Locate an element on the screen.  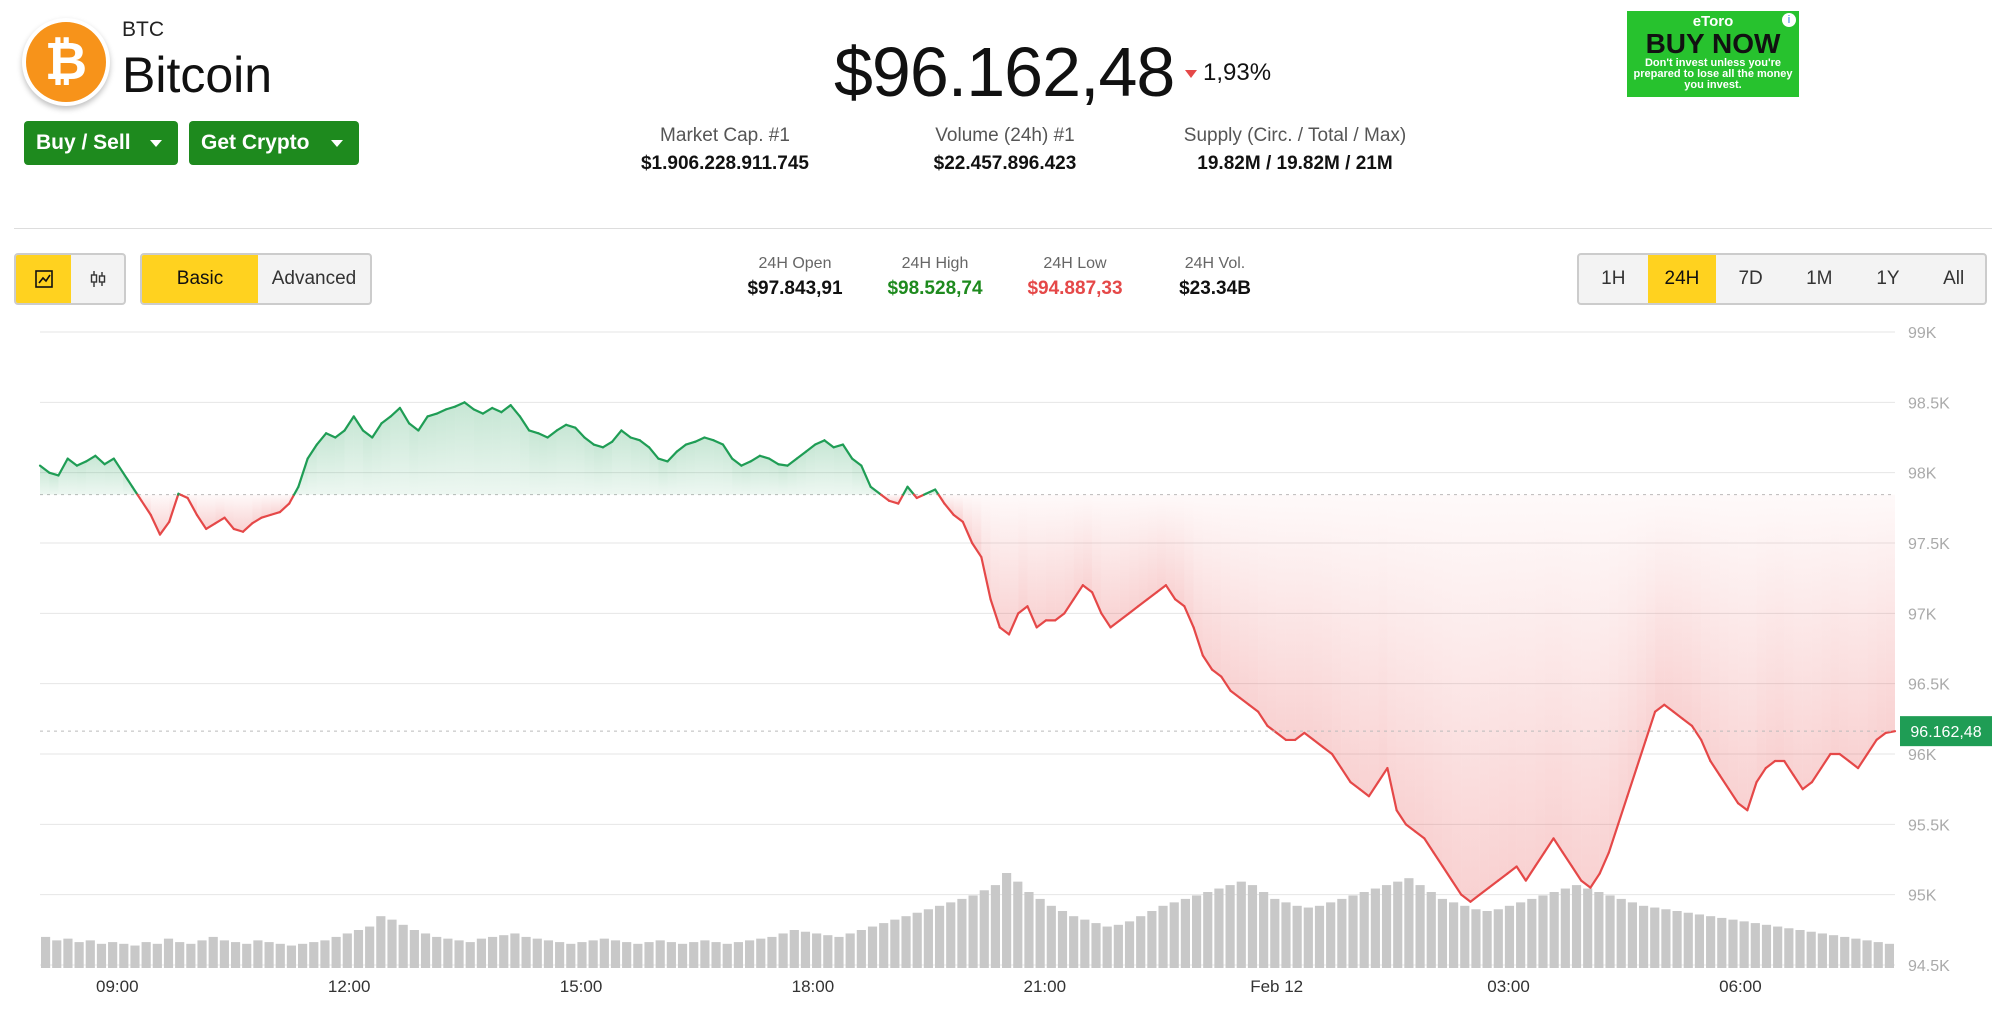
range-1y-button: 1Y is located at coordinates (1888, 278).